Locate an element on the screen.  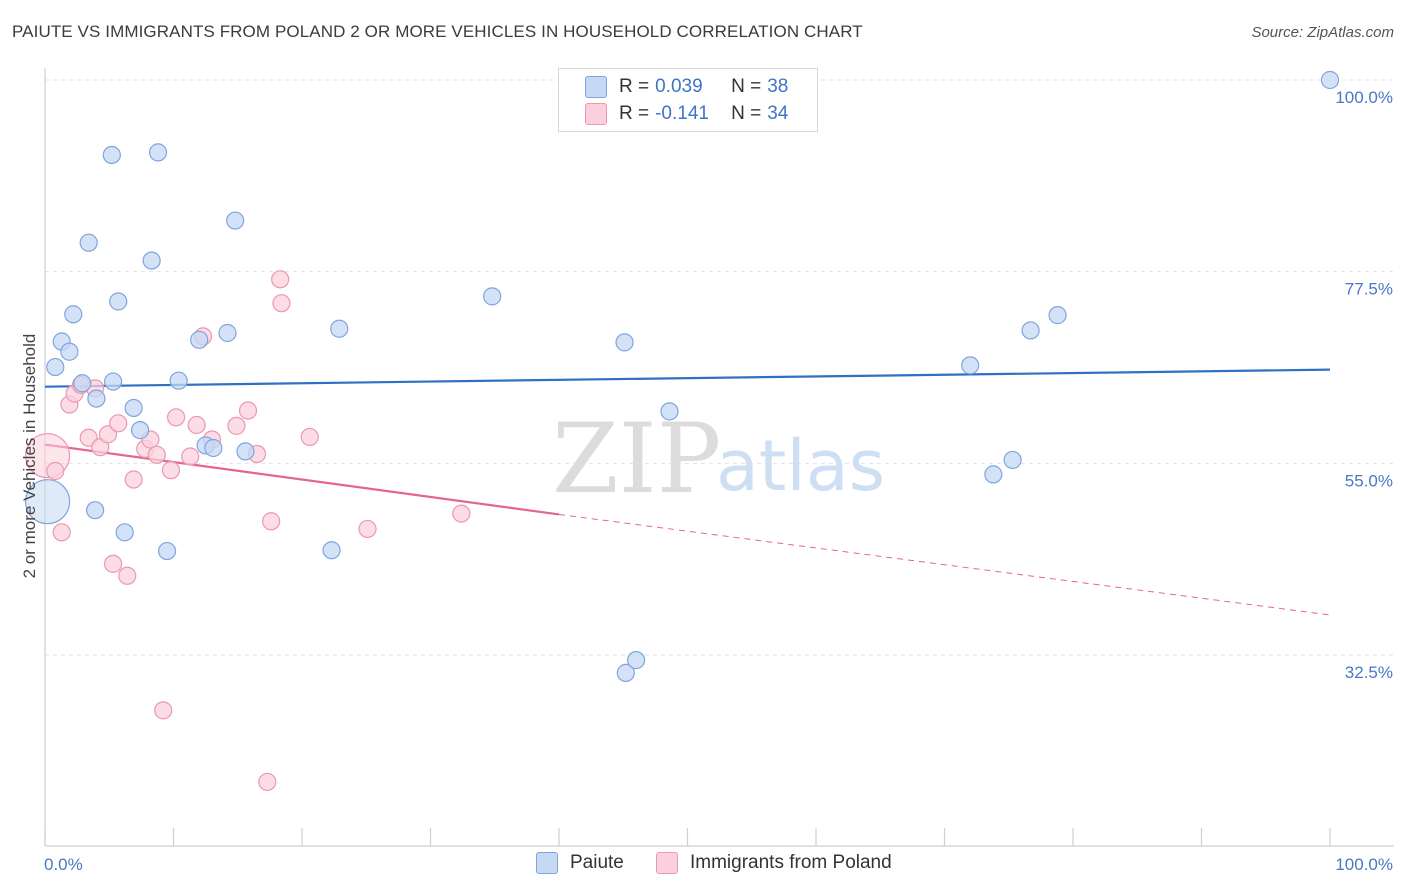
legend-swatch-poland is located at coordinates (596, 114).